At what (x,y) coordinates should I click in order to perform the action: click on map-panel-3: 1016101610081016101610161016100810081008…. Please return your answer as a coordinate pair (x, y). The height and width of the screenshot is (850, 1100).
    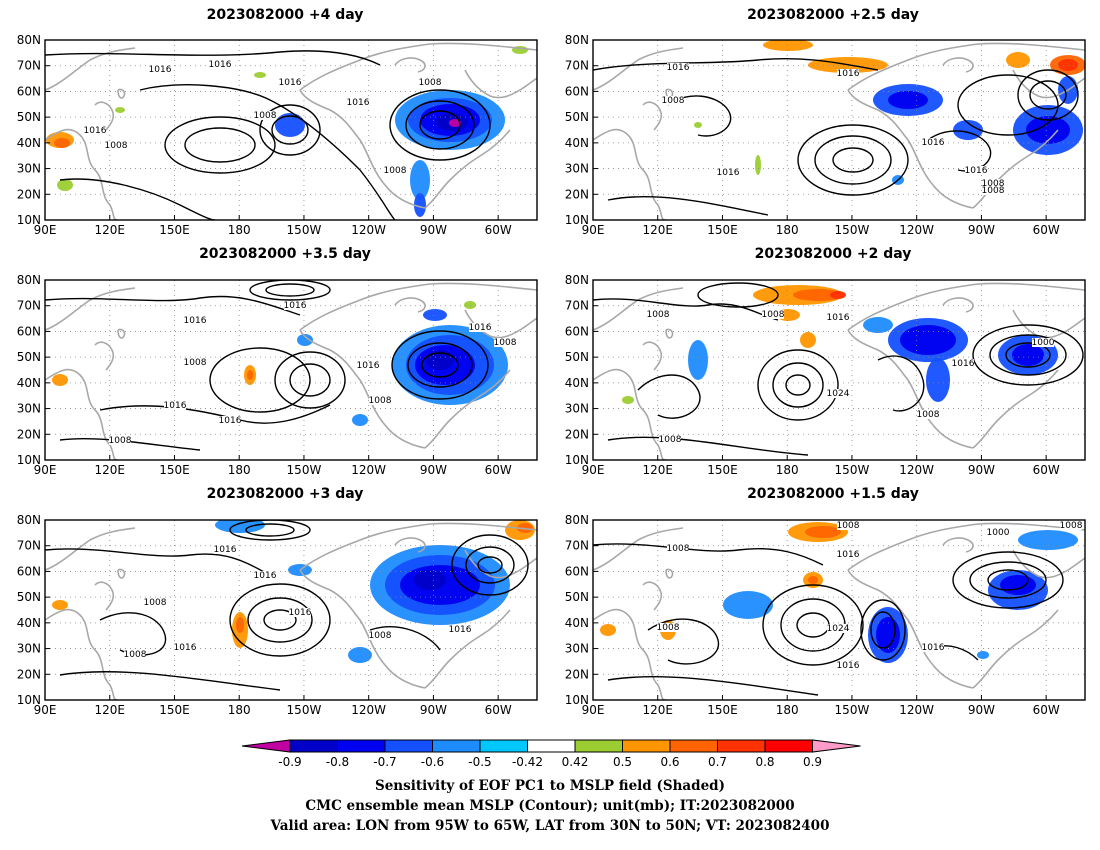
    Looking at the image, I should click on (277, 375).